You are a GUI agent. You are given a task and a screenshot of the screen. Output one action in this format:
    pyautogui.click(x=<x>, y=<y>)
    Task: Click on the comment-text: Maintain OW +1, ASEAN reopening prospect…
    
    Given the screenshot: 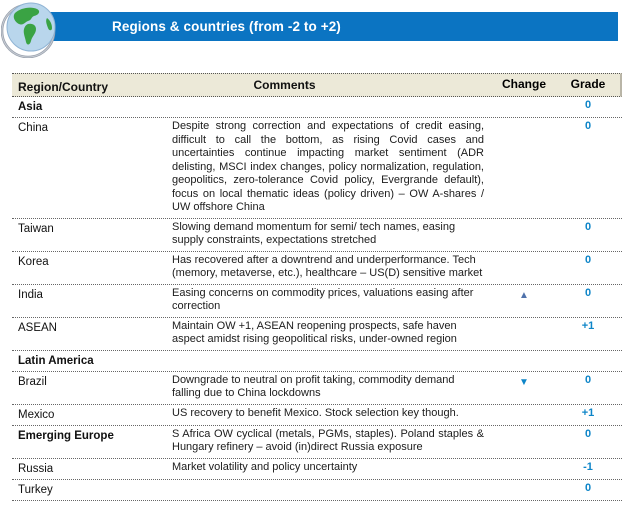 What is the action you would take?
    pyautogui.click(x=314, y=332)
    